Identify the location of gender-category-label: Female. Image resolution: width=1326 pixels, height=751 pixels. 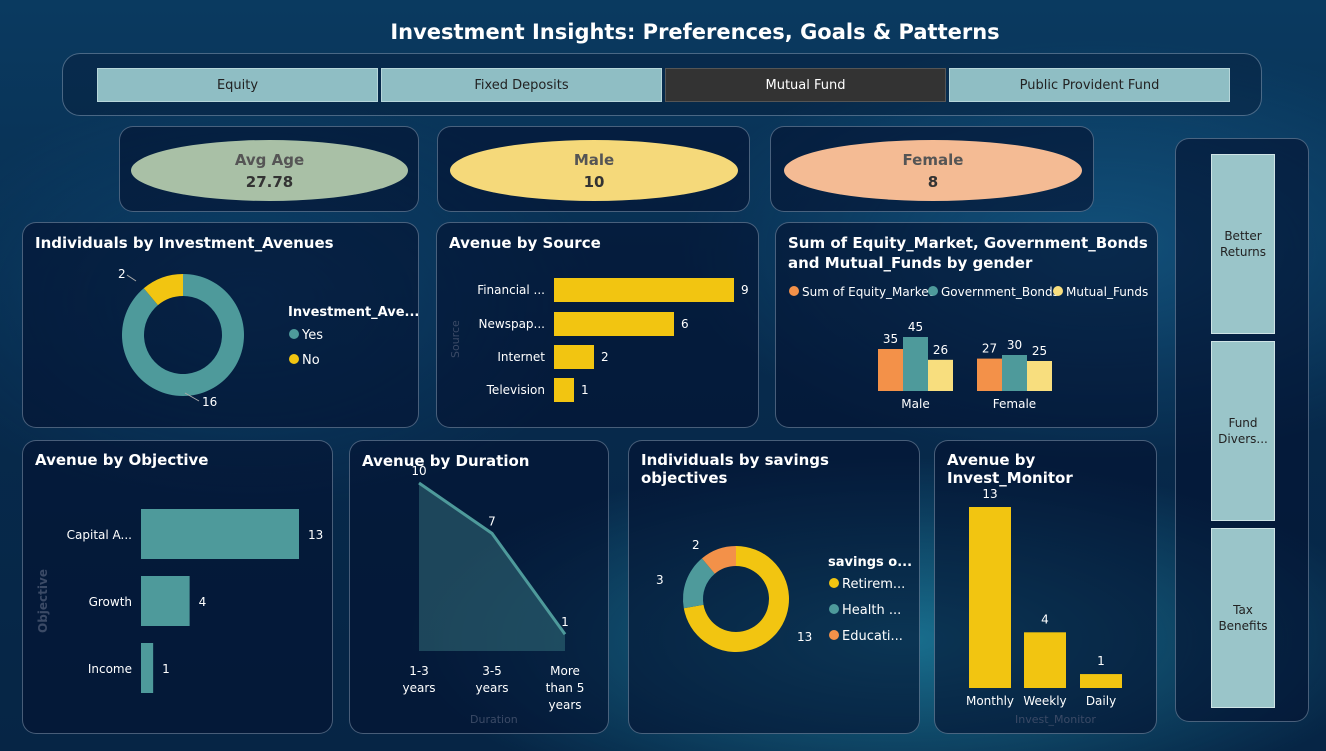
(1014, 404).